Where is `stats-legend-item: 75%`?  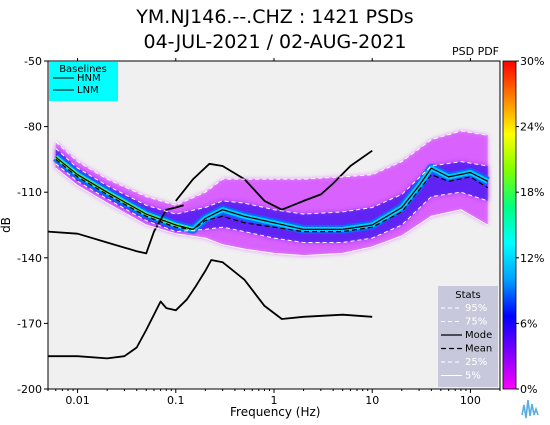 stats-legend-item: 75% is located at coordinates (476, 322).